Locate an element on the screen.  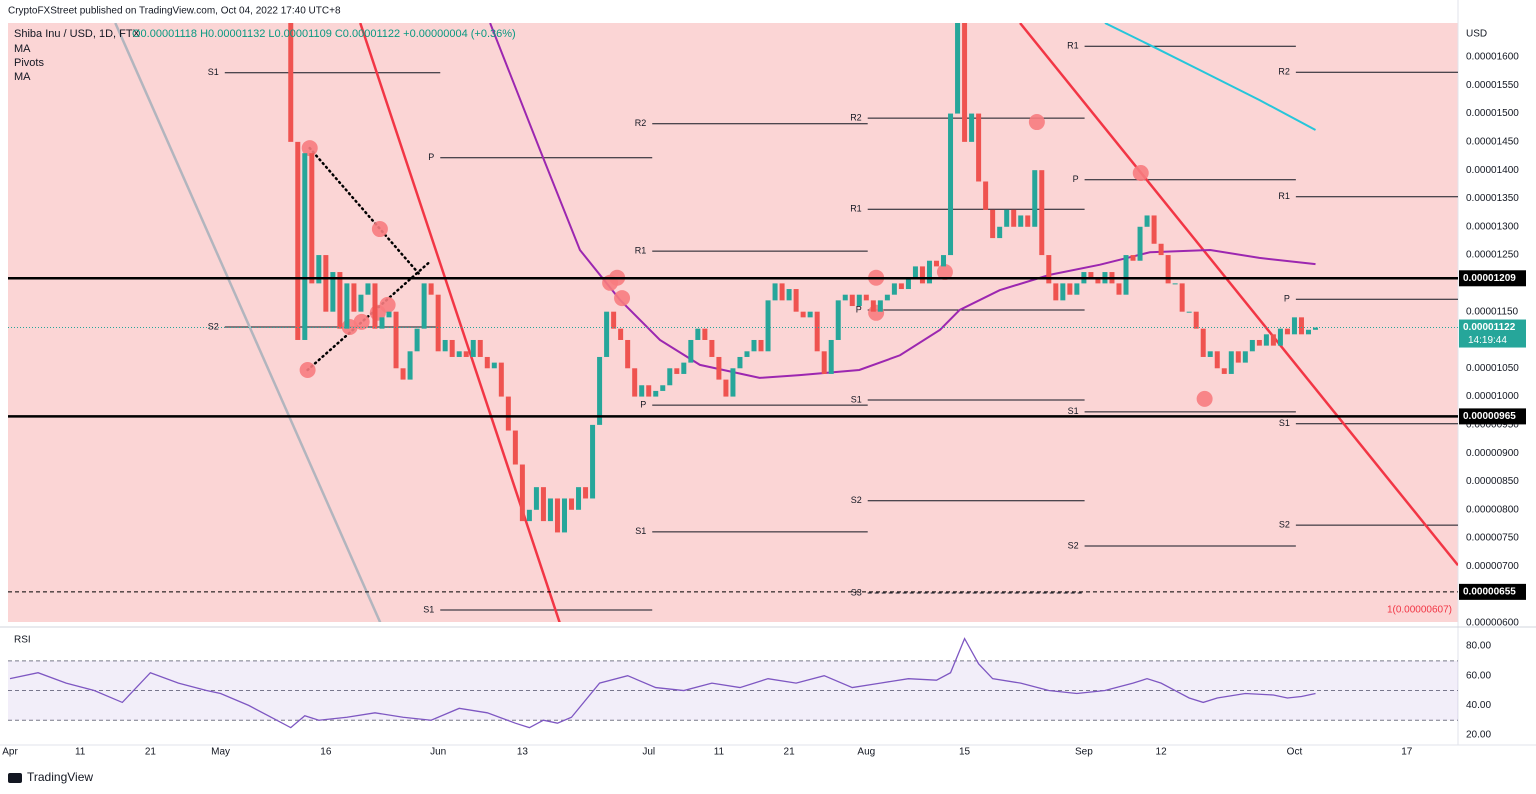
x-tick-label: May is located at coordinates (220, 752).